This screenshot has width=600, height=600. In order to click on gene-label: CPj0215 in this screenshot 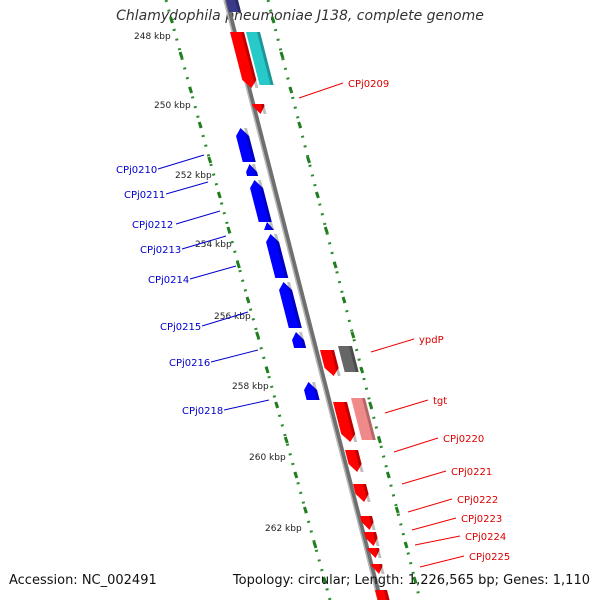, I will do `click(180, 327)`.